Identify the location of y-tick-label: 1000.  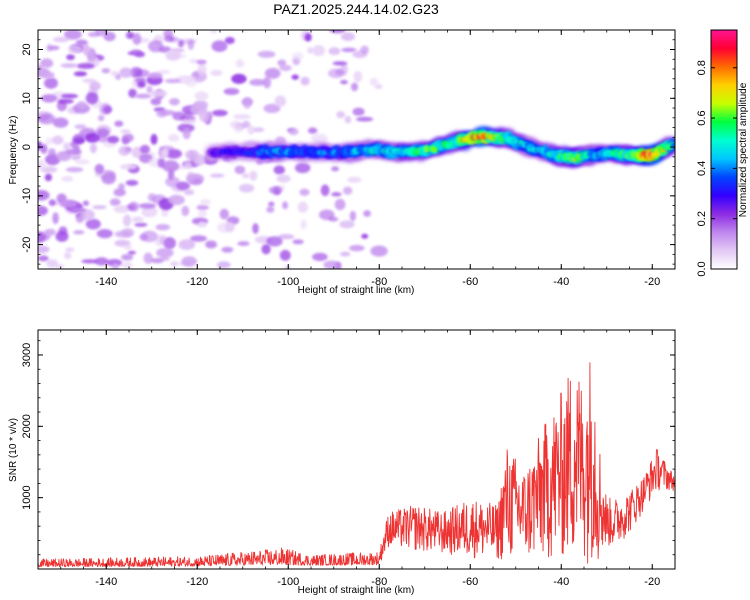
(27, 497).